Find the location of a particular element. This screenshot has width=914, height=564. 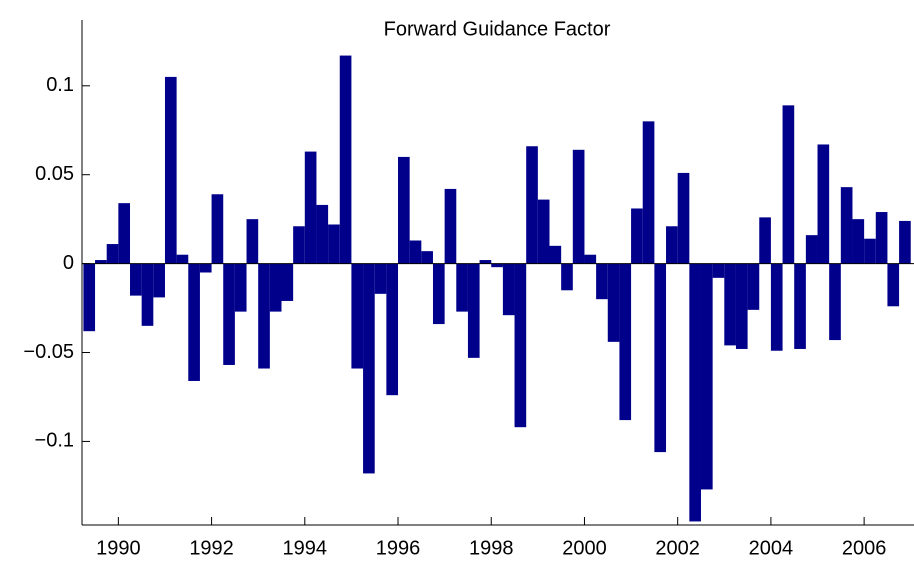

y-tick-label: 0.1 is located at coordinates (60, 85).